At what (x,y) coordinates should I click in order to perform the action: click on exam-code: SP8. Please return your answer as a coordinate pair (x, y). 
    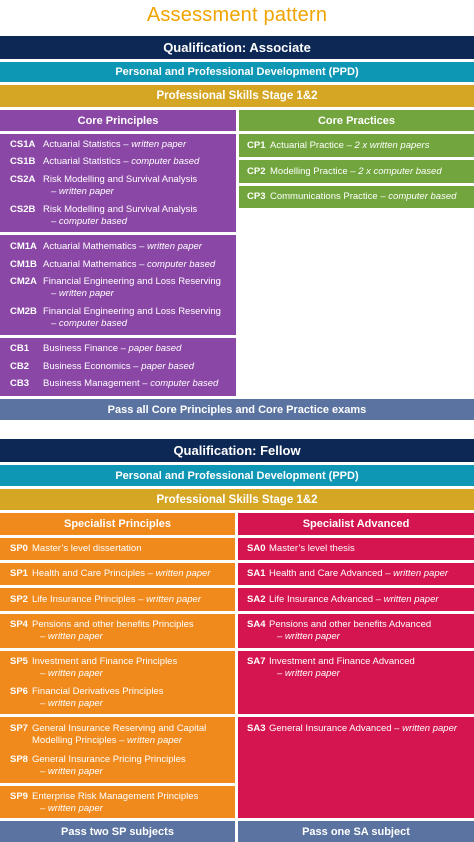
    Looking at the image, I should click on (19, 759).